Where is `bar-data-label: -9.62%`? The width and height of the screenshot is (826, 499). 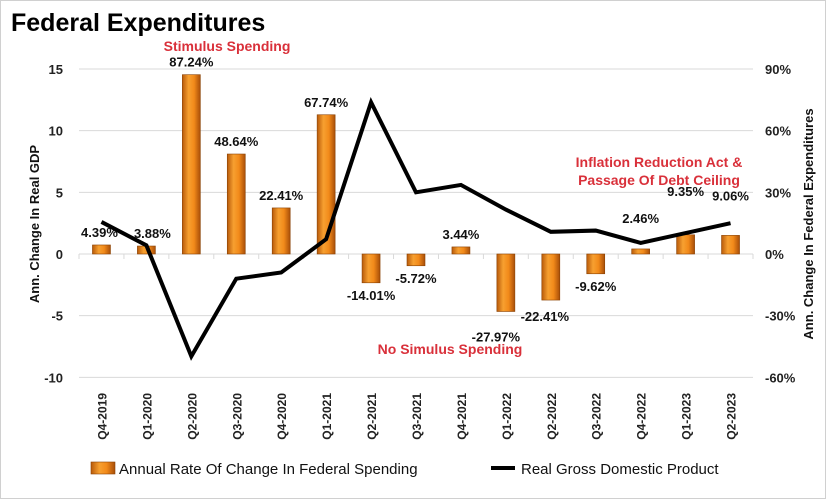
bar-data-label: -9.62% is located at coordinates (596, 286).